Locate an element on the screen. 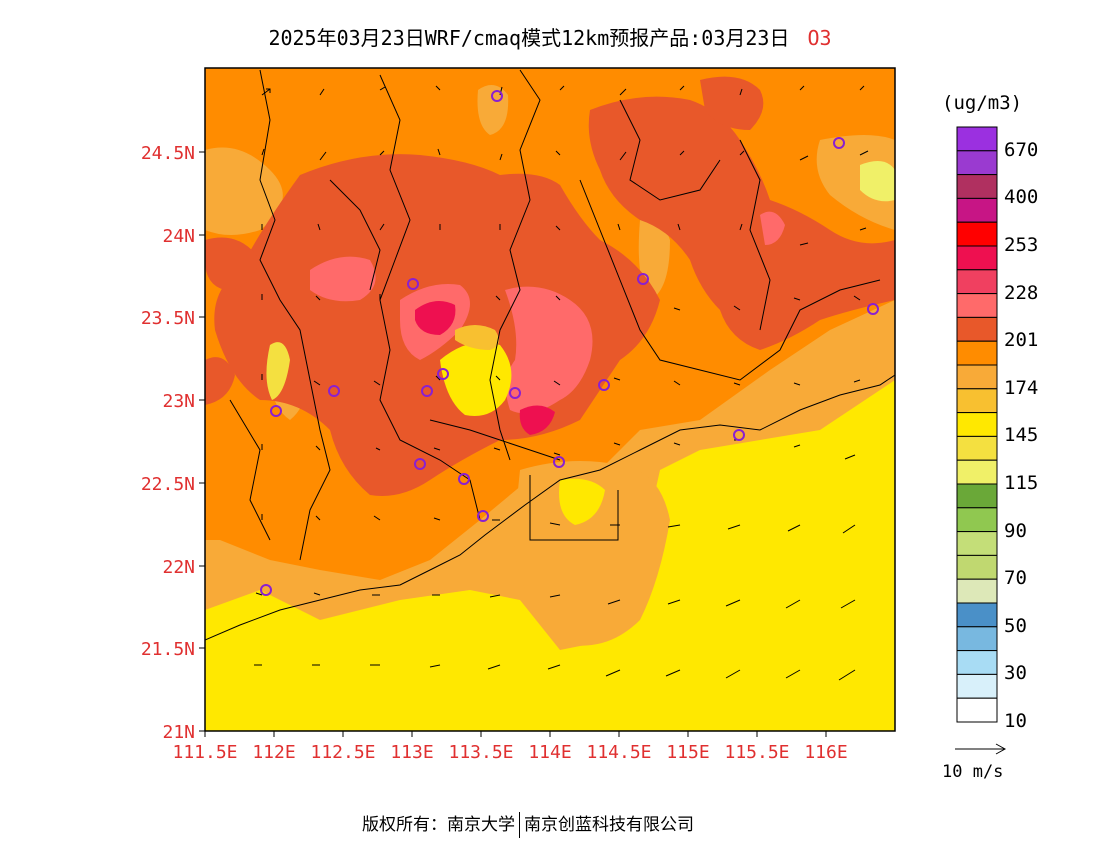  lat-tick: 23N is located at coordinates (178, 401).